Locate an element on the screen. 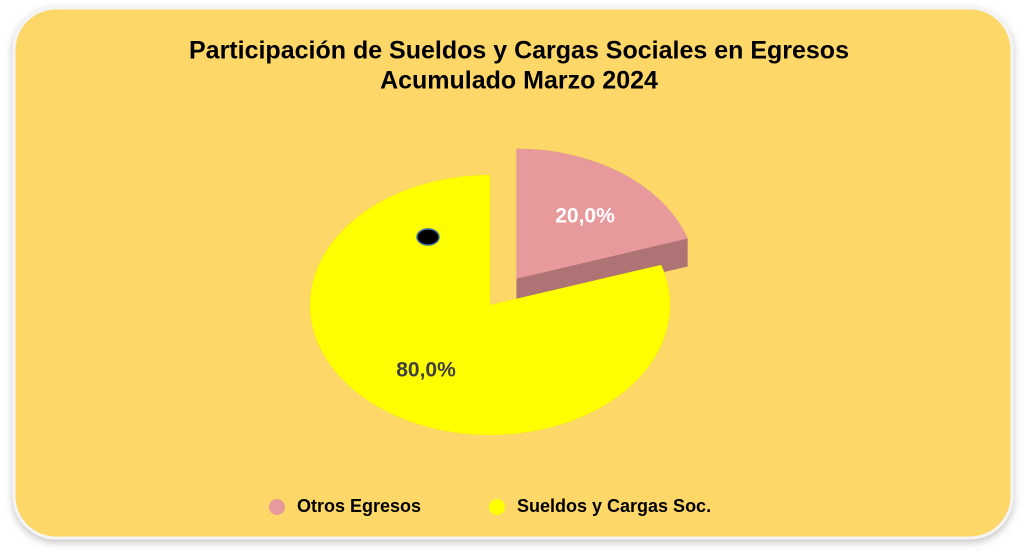 Image resolution: width=1024 pixels, height=555 pixels. legend-label: Sueldos y Cargas Soc. is located at coordinates (614, 506).